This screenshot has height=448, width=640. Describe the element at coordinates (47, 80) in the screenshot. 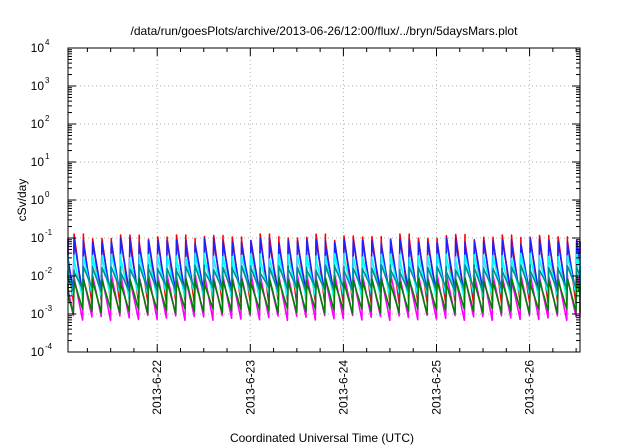

I see `y-tick-exponent: 3` at that location.